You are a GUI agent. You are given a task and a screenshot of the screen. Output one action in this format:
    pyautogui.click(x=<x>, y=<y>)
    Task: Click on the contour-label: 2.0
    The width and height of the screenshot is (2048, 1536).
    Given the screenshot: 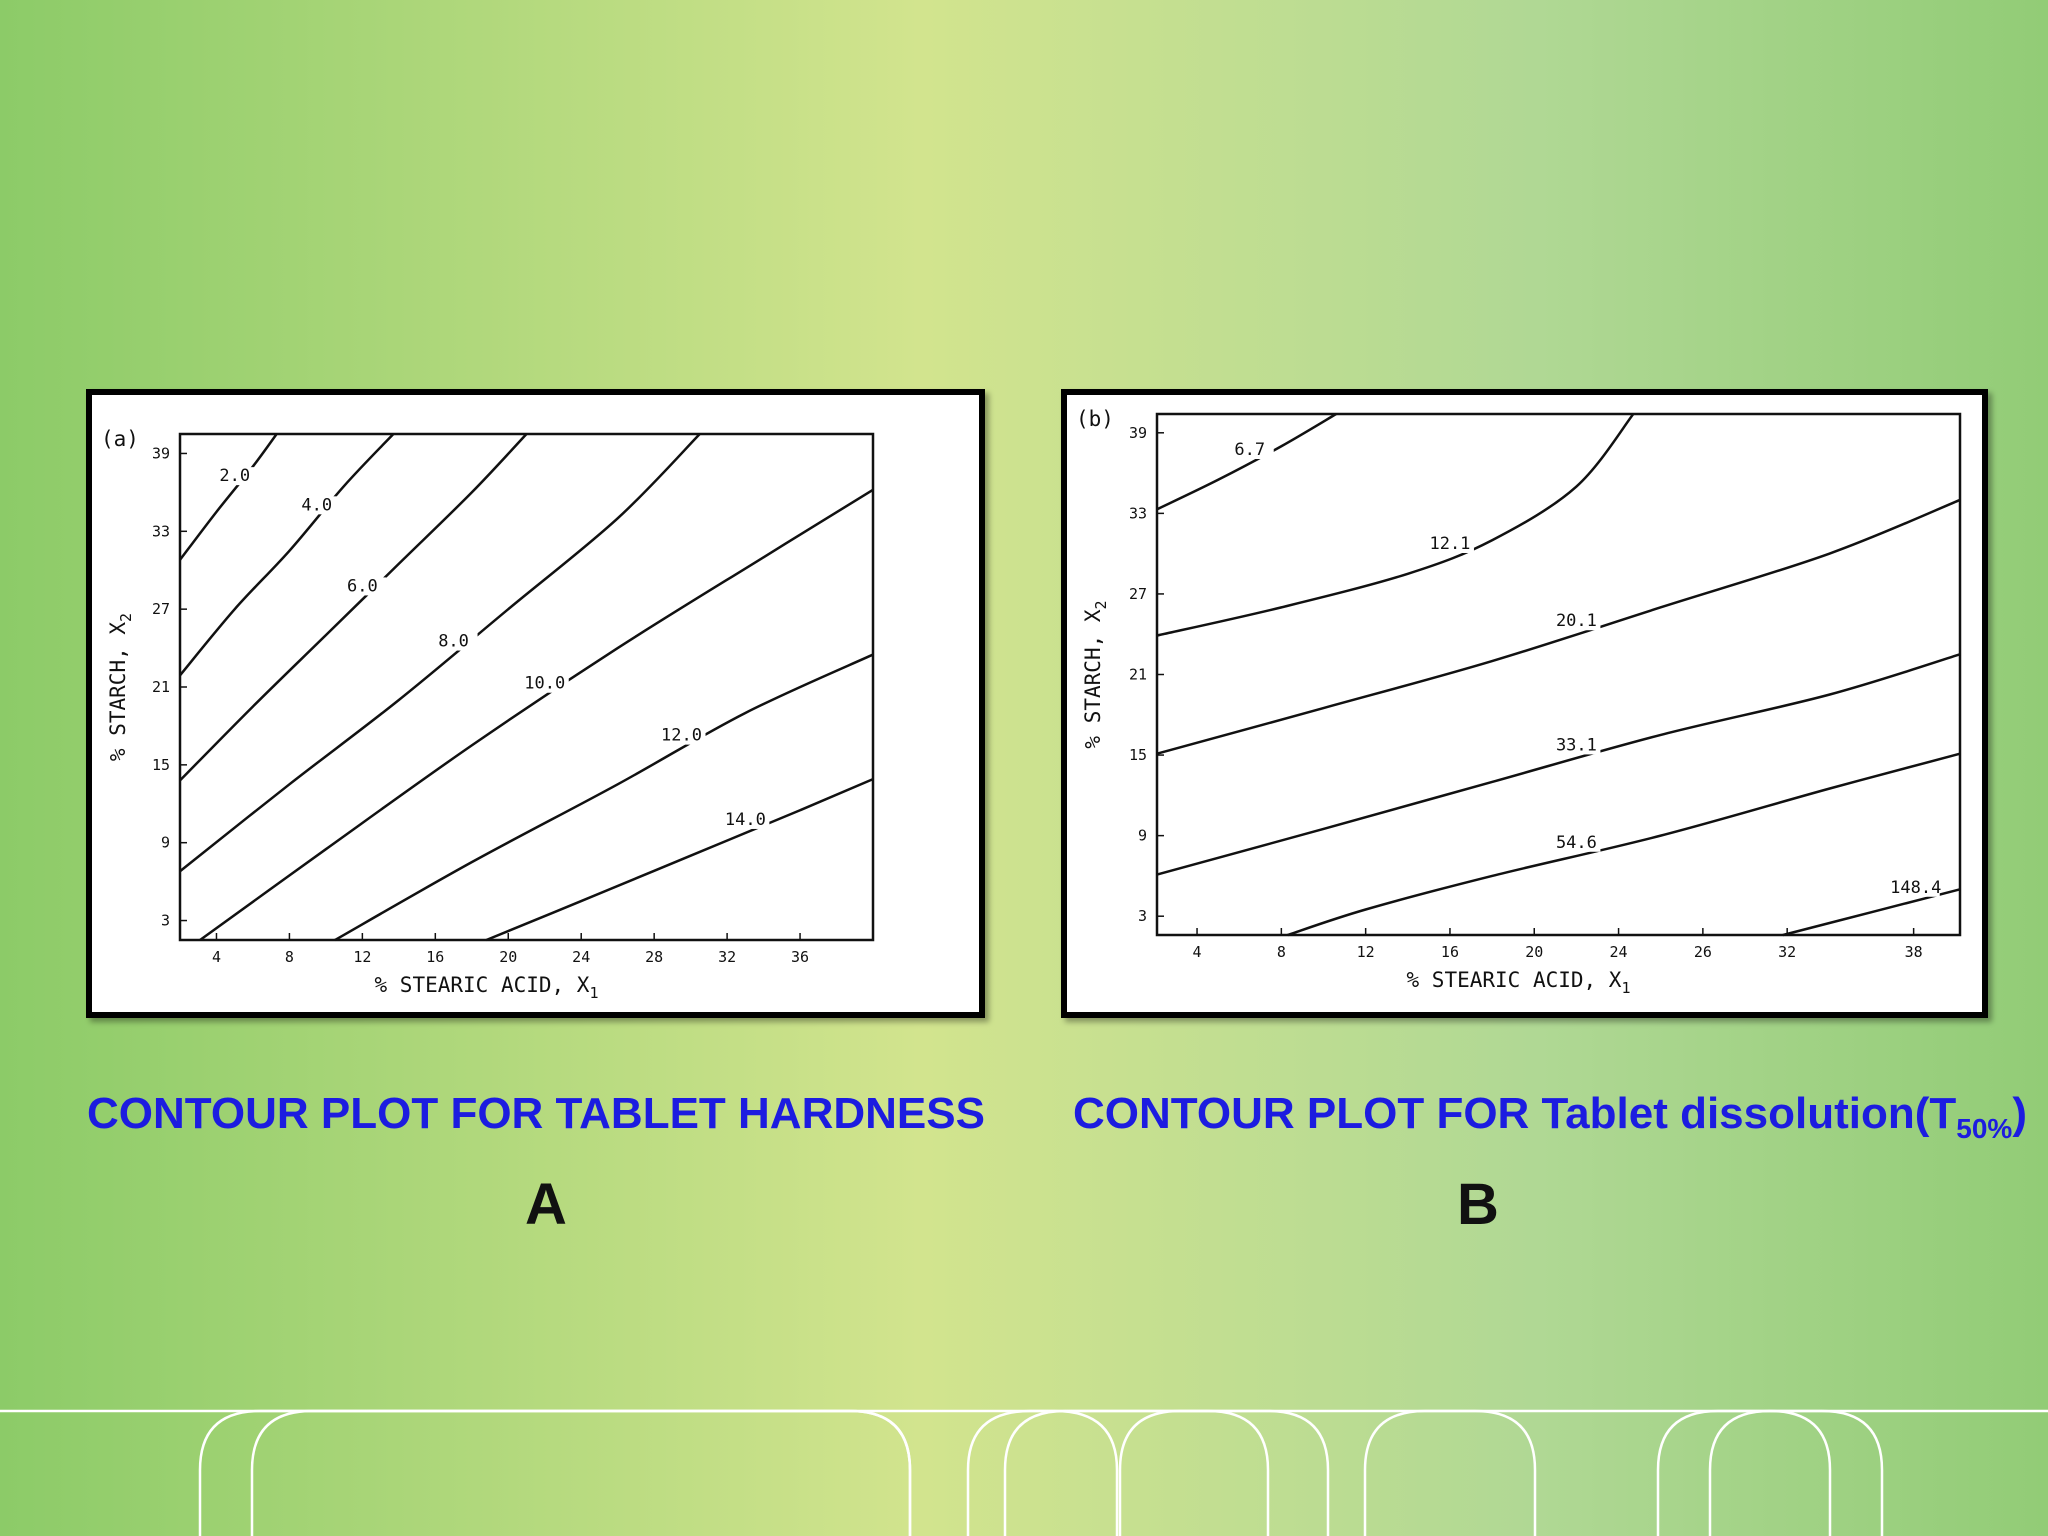 What is the action you would take?
    pyautogui.click(x=234, y=476)
    